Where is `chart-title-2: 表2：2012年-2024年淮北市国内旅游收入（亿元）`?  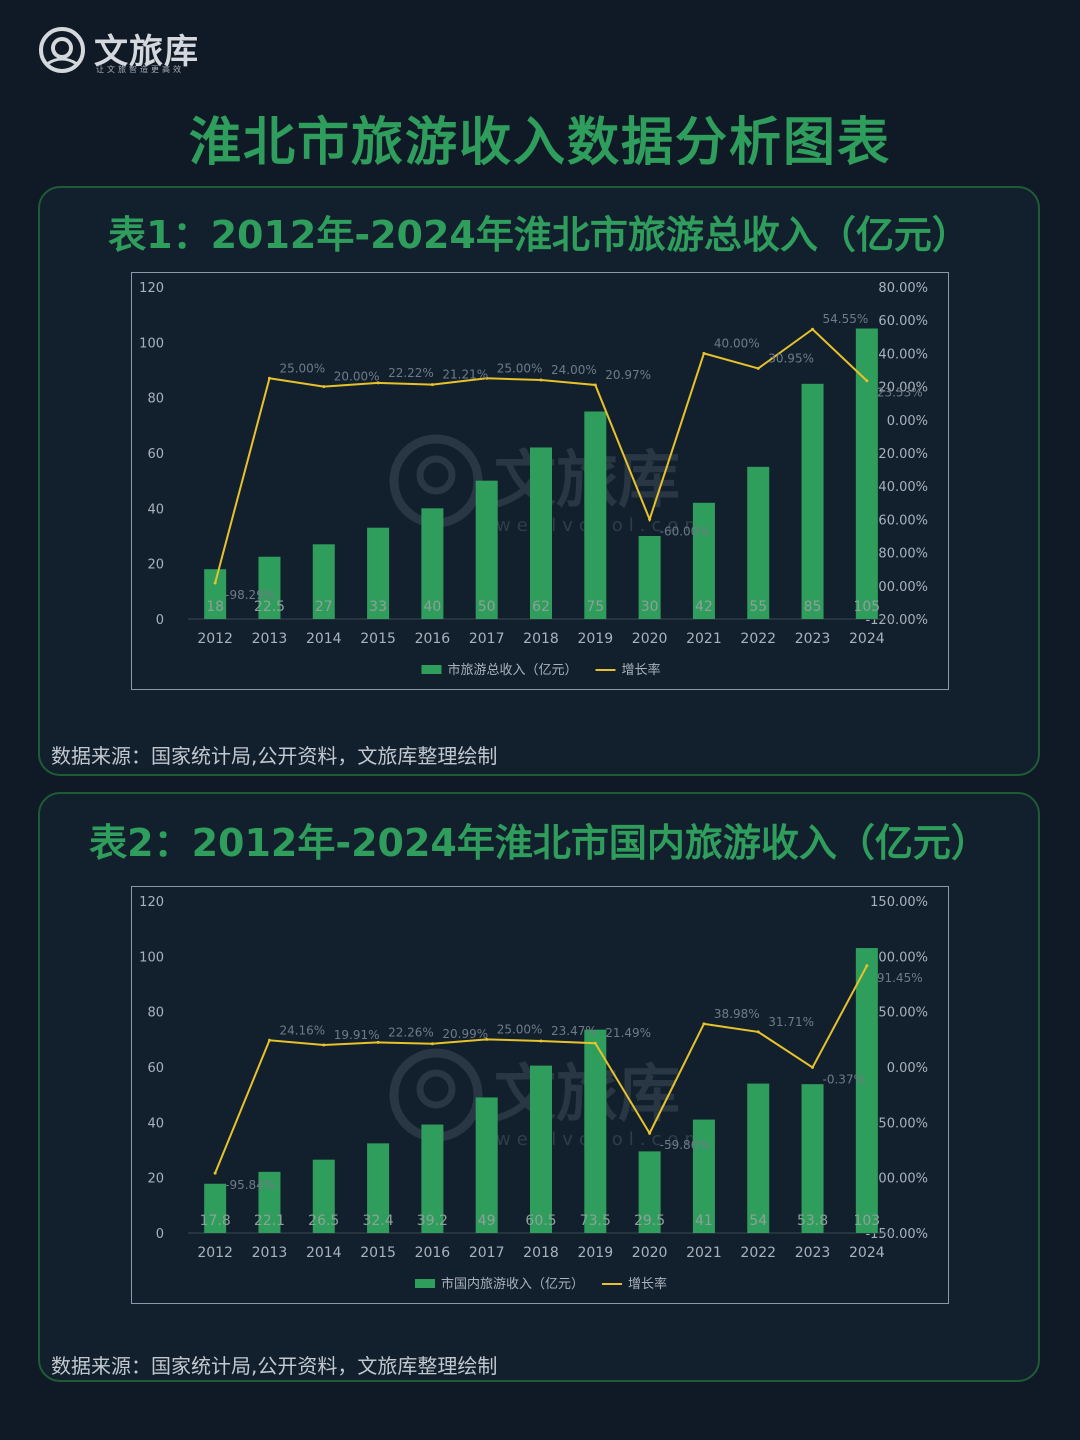
chart-title-2: 表2：2012年-2024年淮北市国内旅游收入（亿元） is located at coordinates (539, 843).